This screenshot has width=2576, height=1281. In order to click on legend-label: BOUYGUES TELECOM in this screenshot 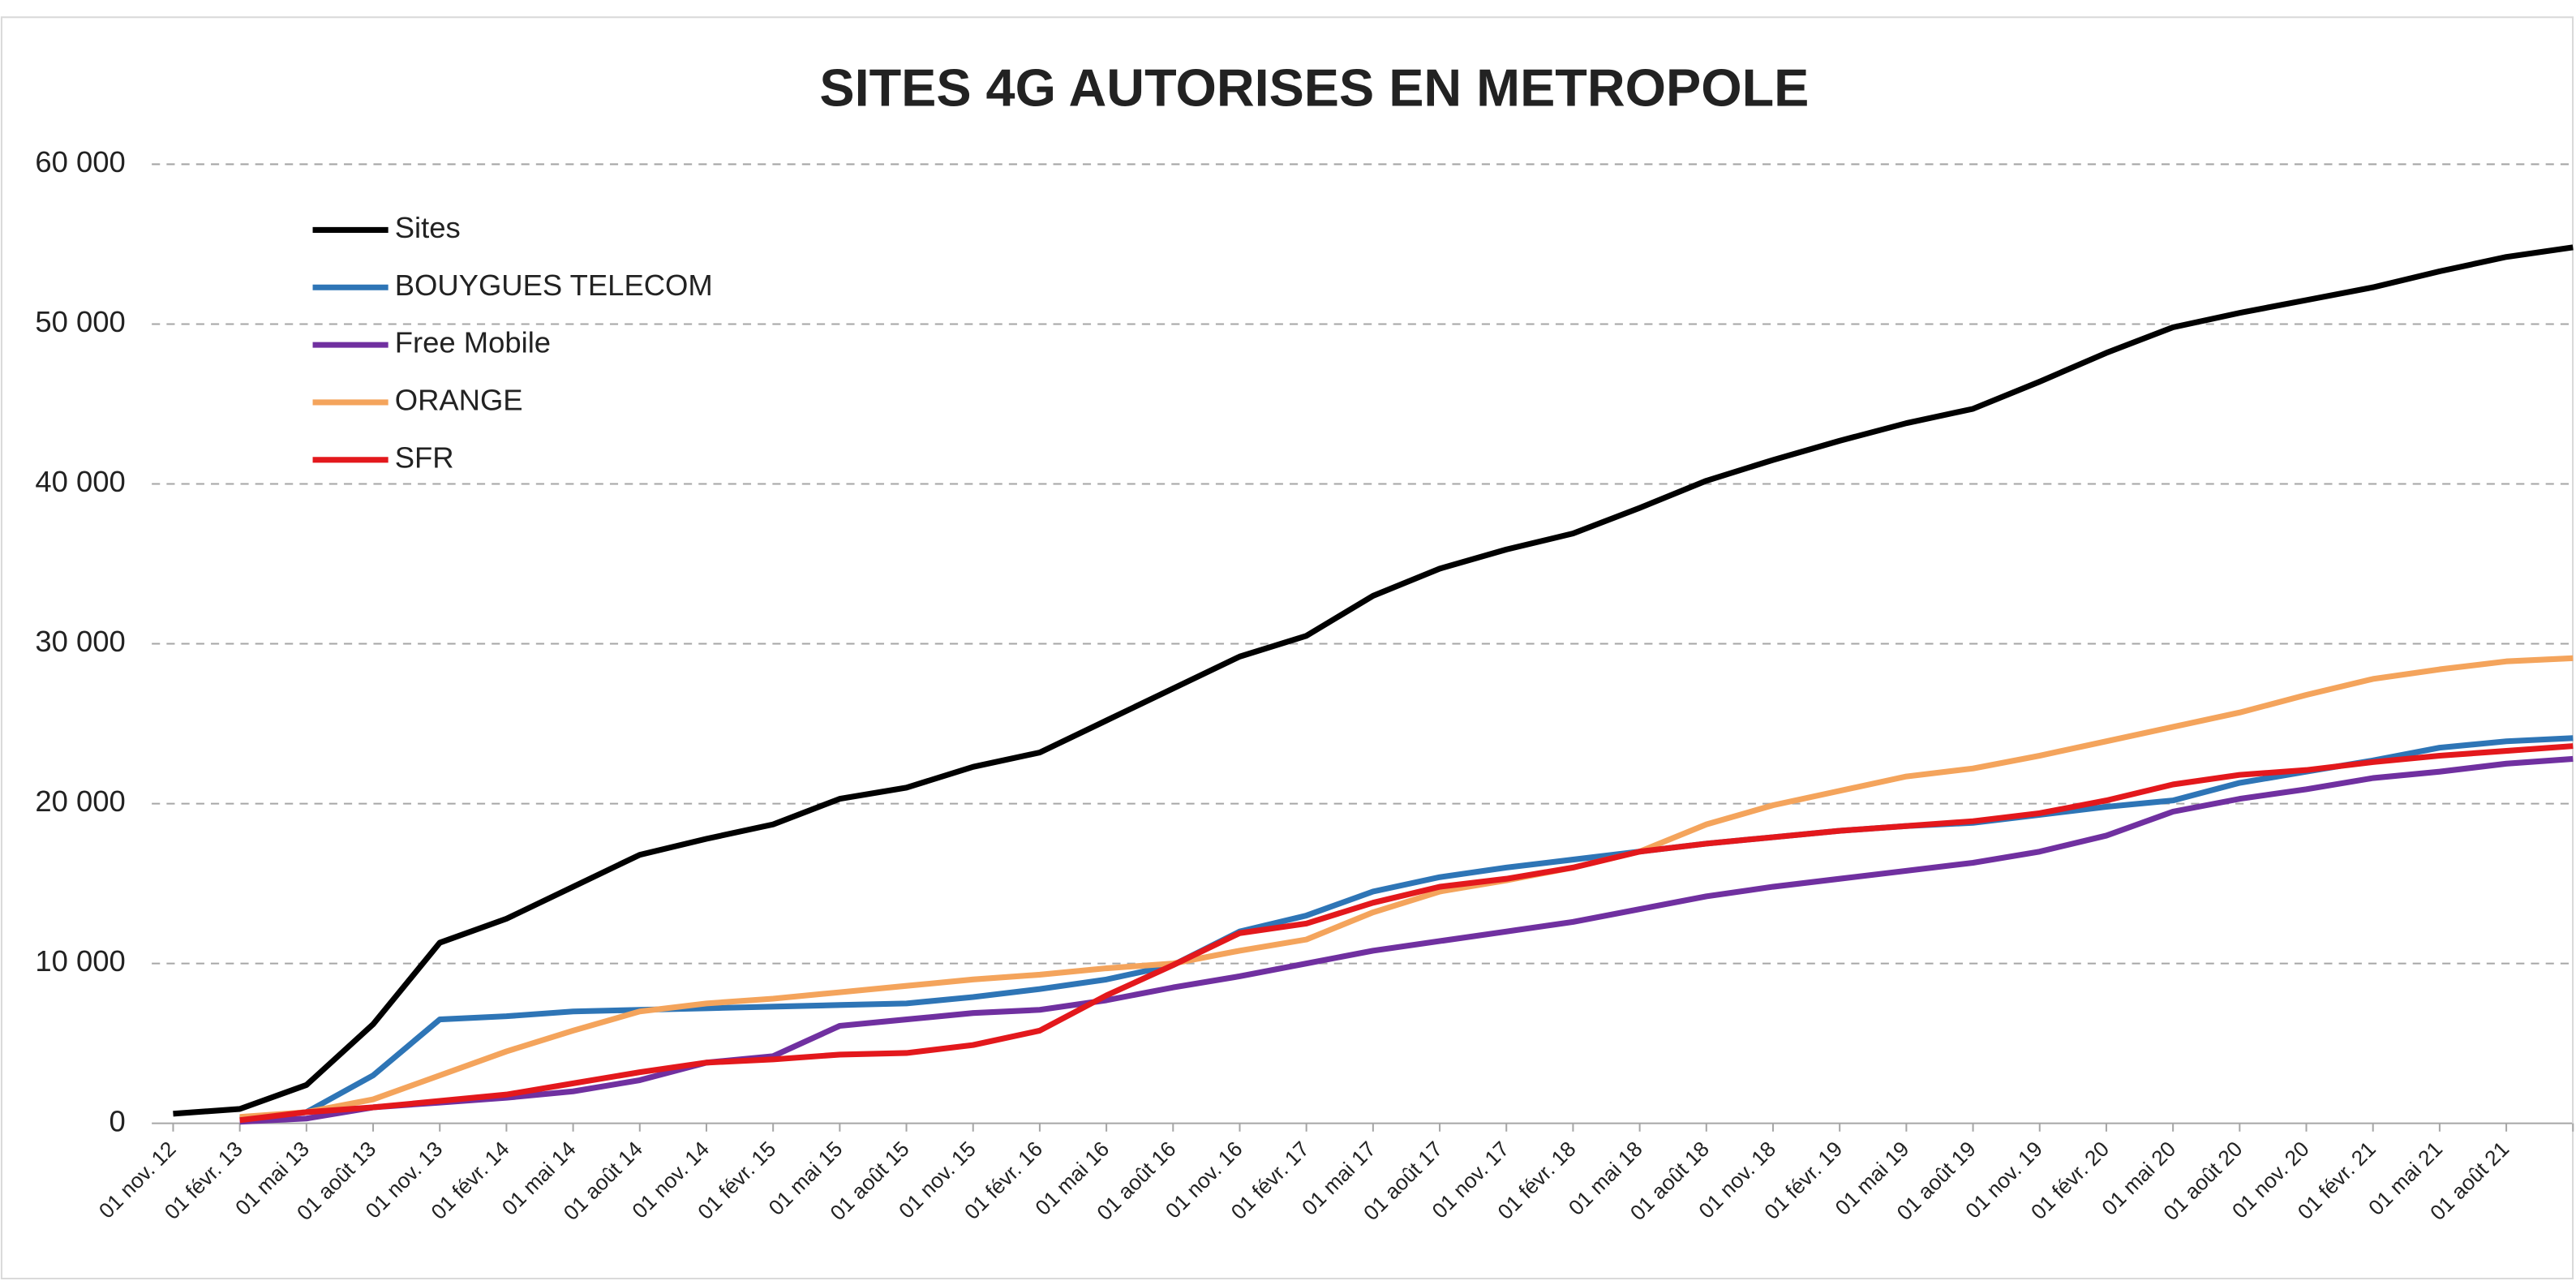, I will do `click(554, 285)`.